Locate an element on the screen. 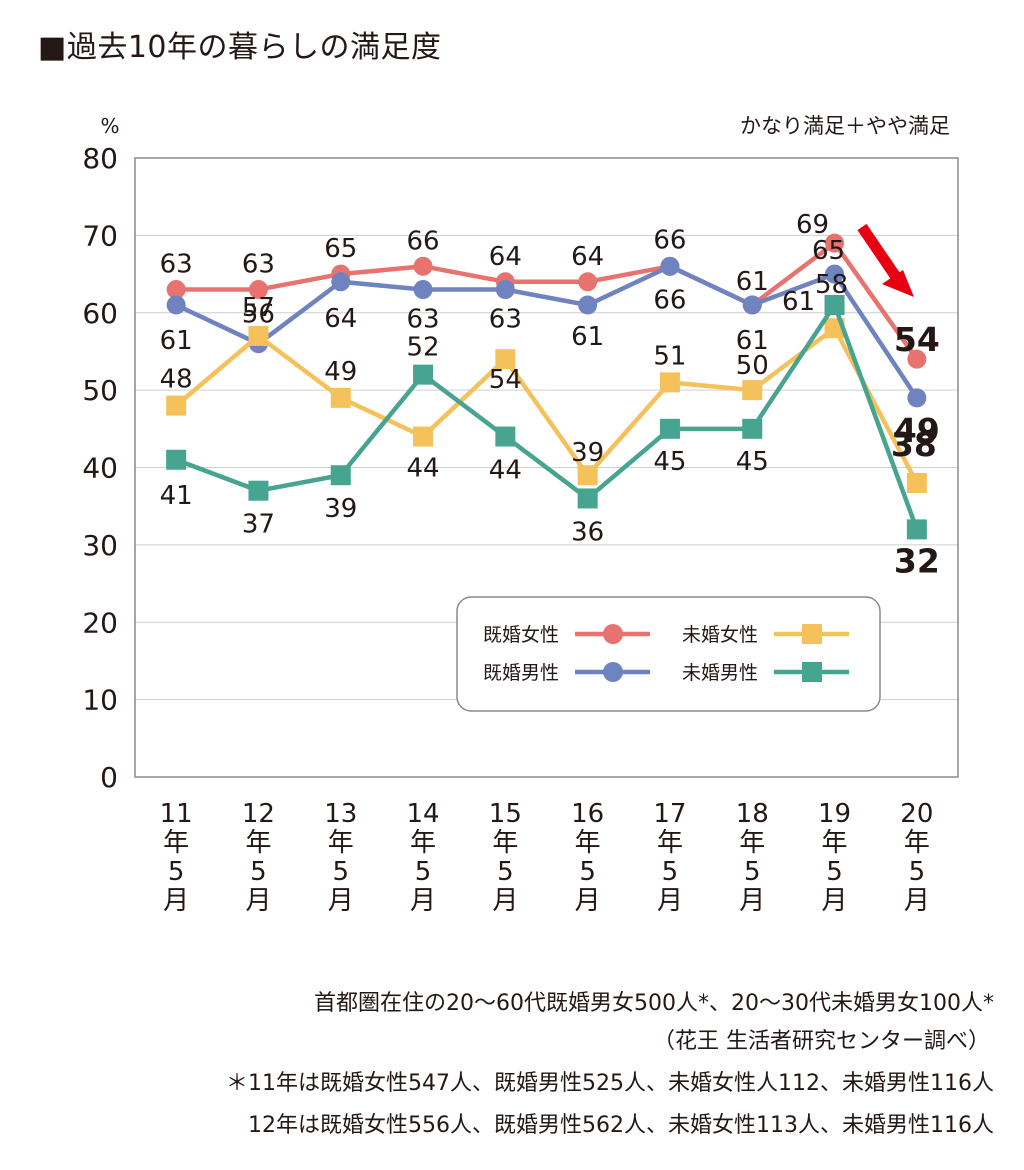 This screenshot has height=1170, width=1024. data-label: 37 is located at coordinates (258, 525).